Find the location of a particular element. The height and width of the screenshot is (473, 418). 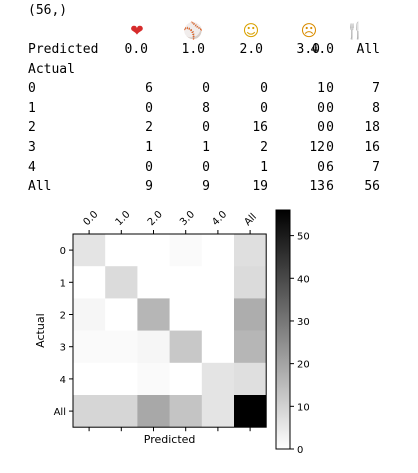

disappointed-emoji-icon: ☹ is located at coordinates (309, 30).